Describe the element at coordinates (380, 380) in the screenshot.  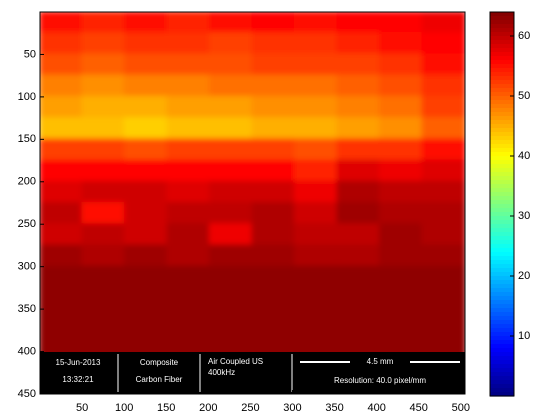
I see `resolution: Resolution: 40.0 pixel/mm` at that location.